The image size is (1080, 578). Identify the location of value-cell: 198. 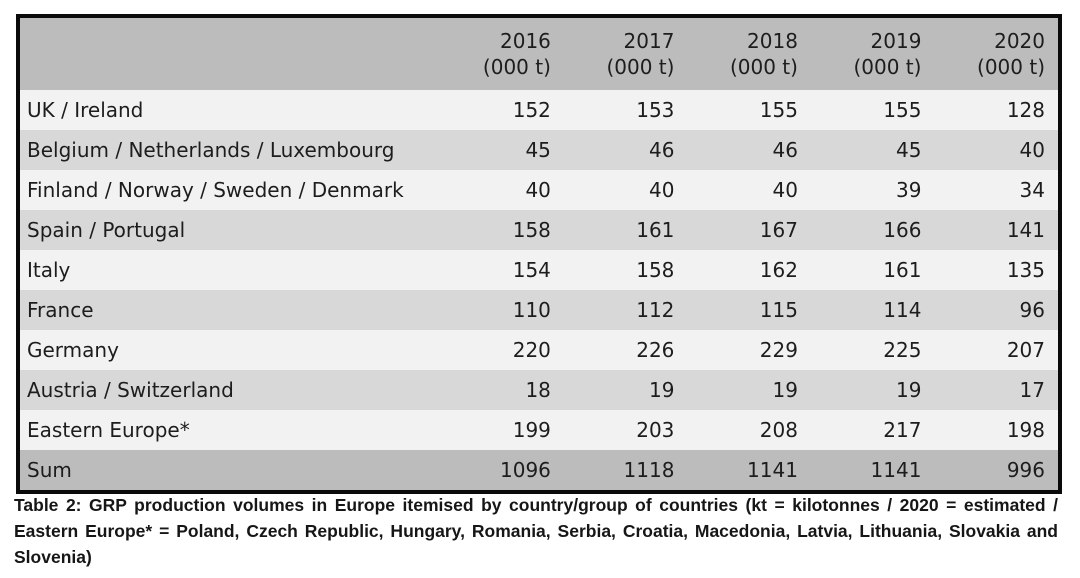
(996, 430).